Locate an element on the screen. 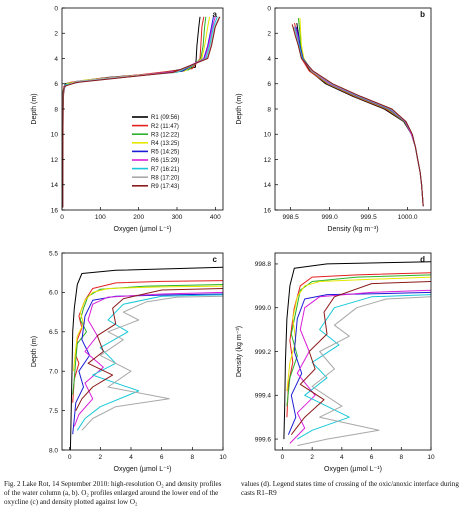  legend-label: R4 (13:25) is located at coordinates (165, 144).